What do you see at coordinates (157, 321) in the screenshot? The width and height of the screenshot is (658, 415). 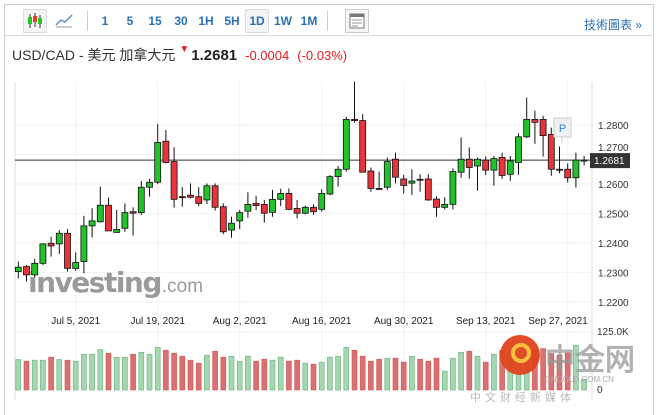 I see `x-tick-label: Jul 19, 2021` at bounding box center [157, 321].